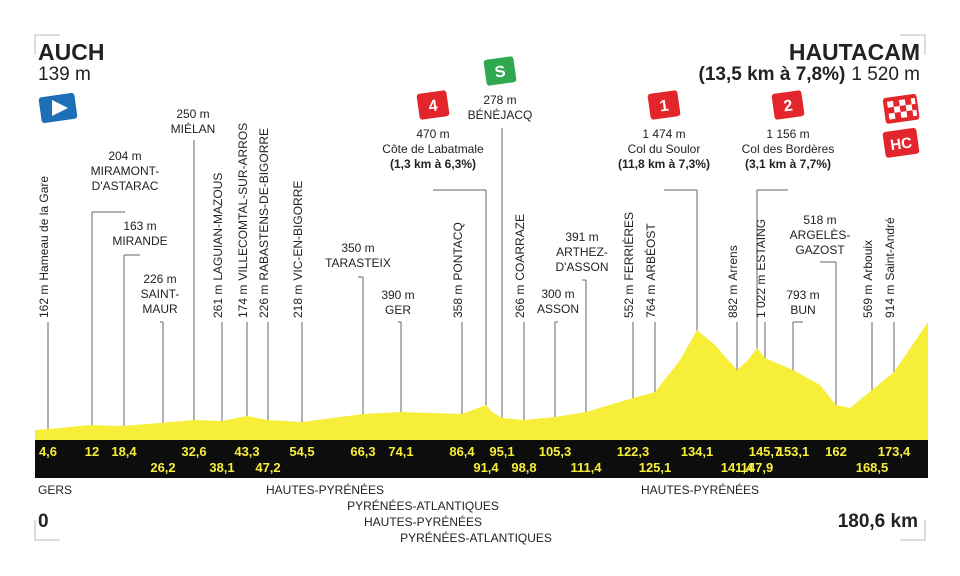 The image size is (960, 576). What do you see at coordinates (357, 248) in the screenshot?
I see `altitude: 350 m` at bounding box center [357, 248].